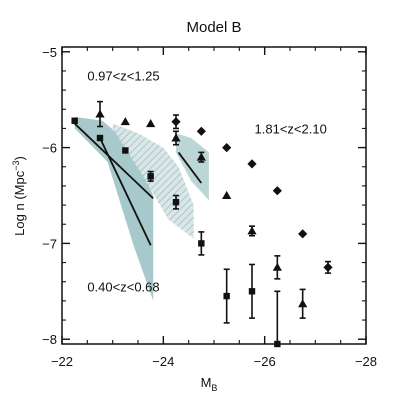 The width and height of the screenshot is (409, 409). Describe the element at coordinates (214, 388) in the screenshot. I see `x-axis-label-sub: B` at that location.